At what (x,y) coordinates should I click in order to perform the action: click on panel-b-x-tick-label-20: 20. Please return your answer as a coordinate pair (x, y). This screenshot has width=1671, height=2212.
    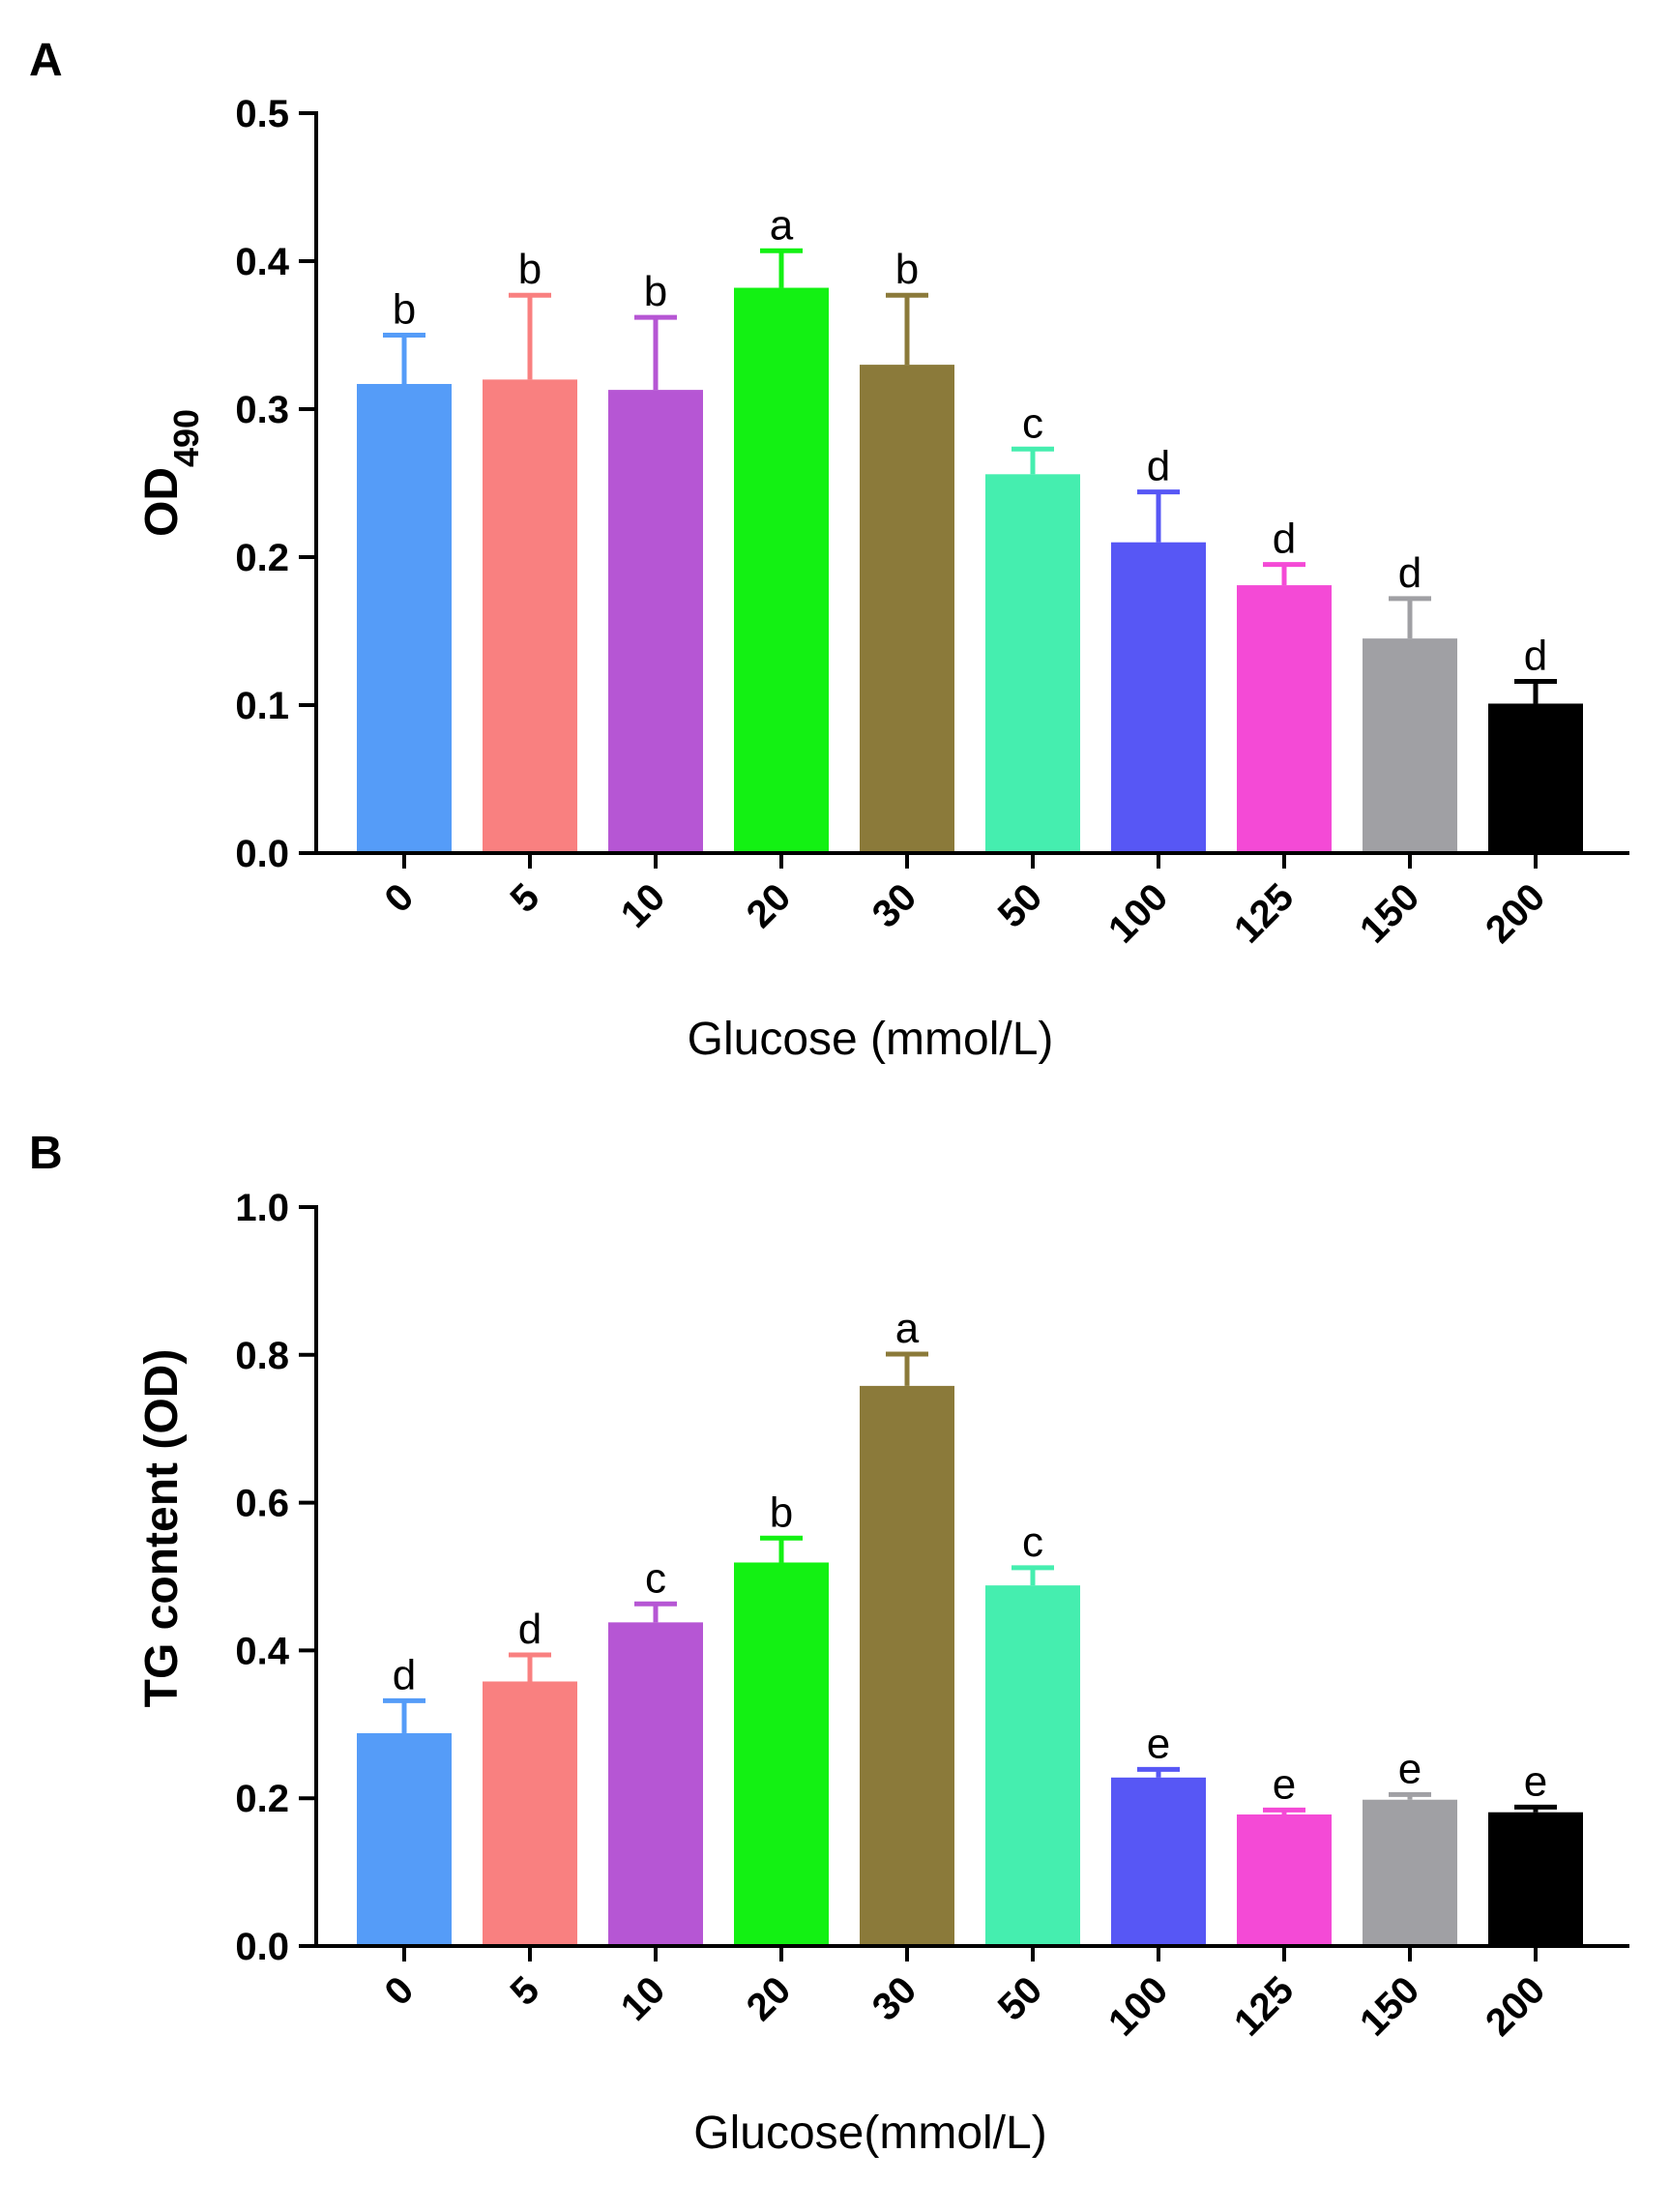
    Looking at the image, I should click on (769, 1999).